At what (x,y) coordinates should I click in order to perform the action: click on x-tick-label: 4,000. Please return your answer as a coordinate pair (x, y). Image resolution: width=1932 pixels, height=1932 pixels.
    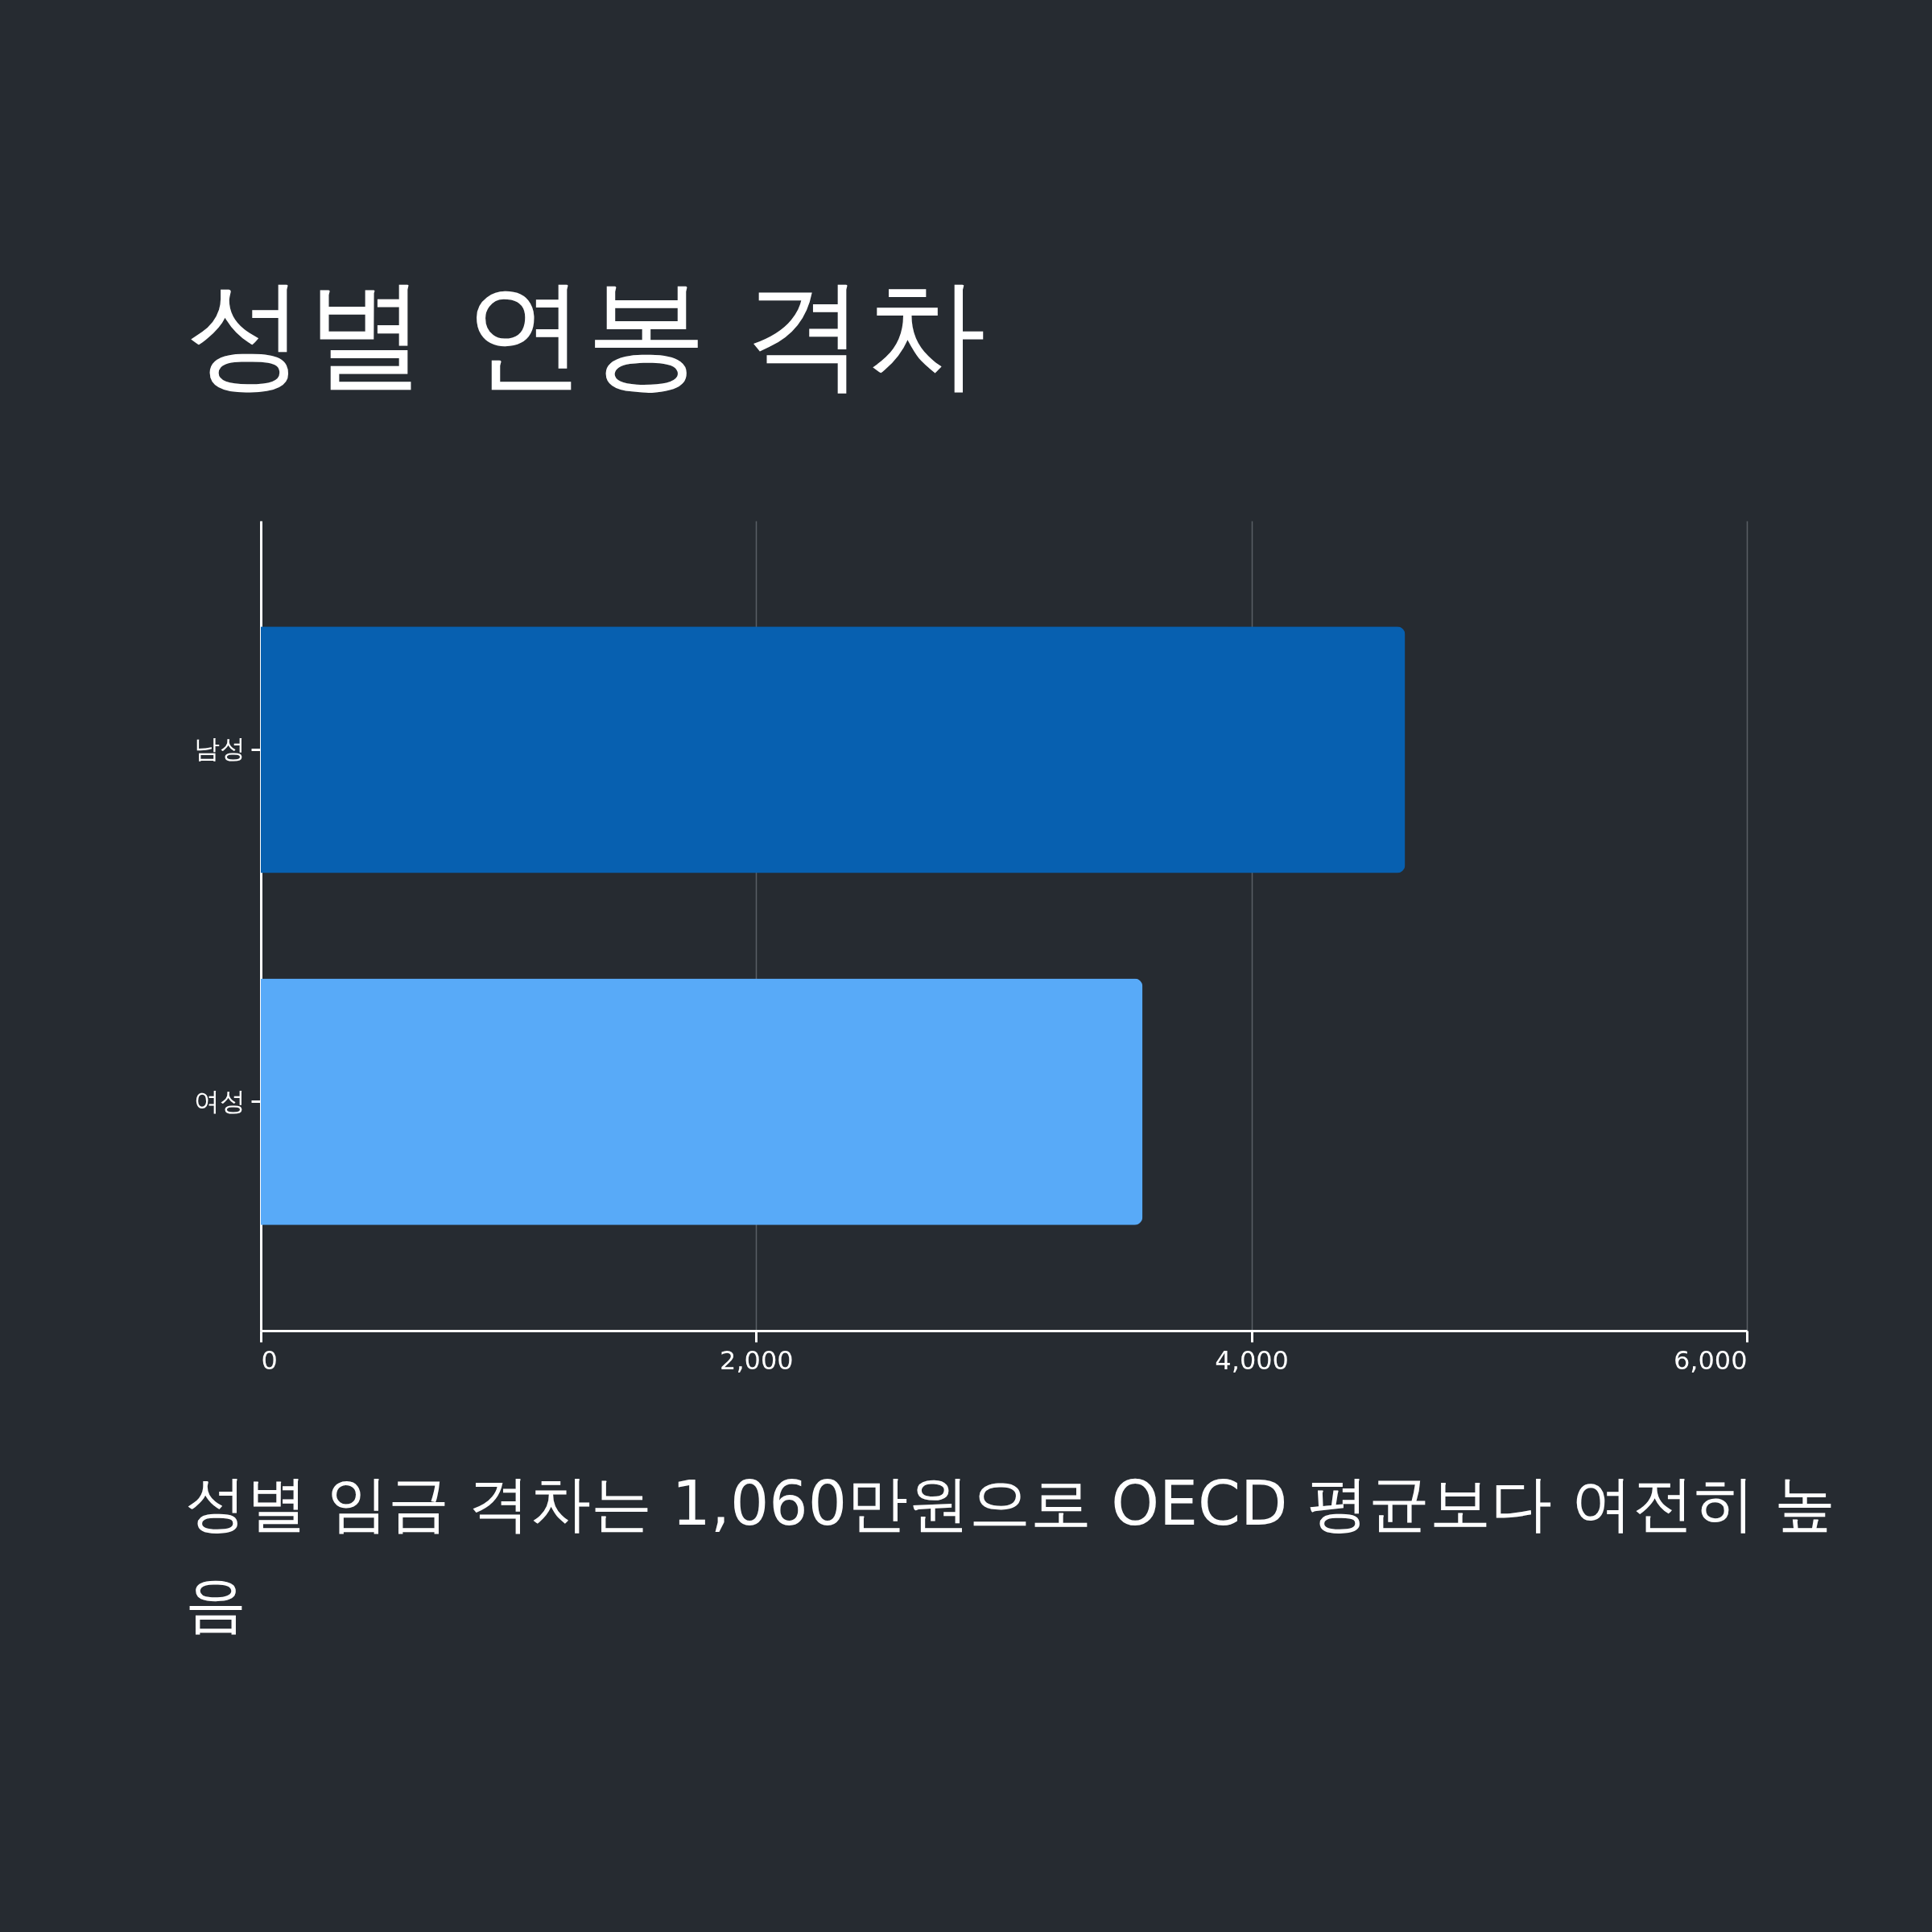
    Looking at the image, I should click on (1252, 1360).